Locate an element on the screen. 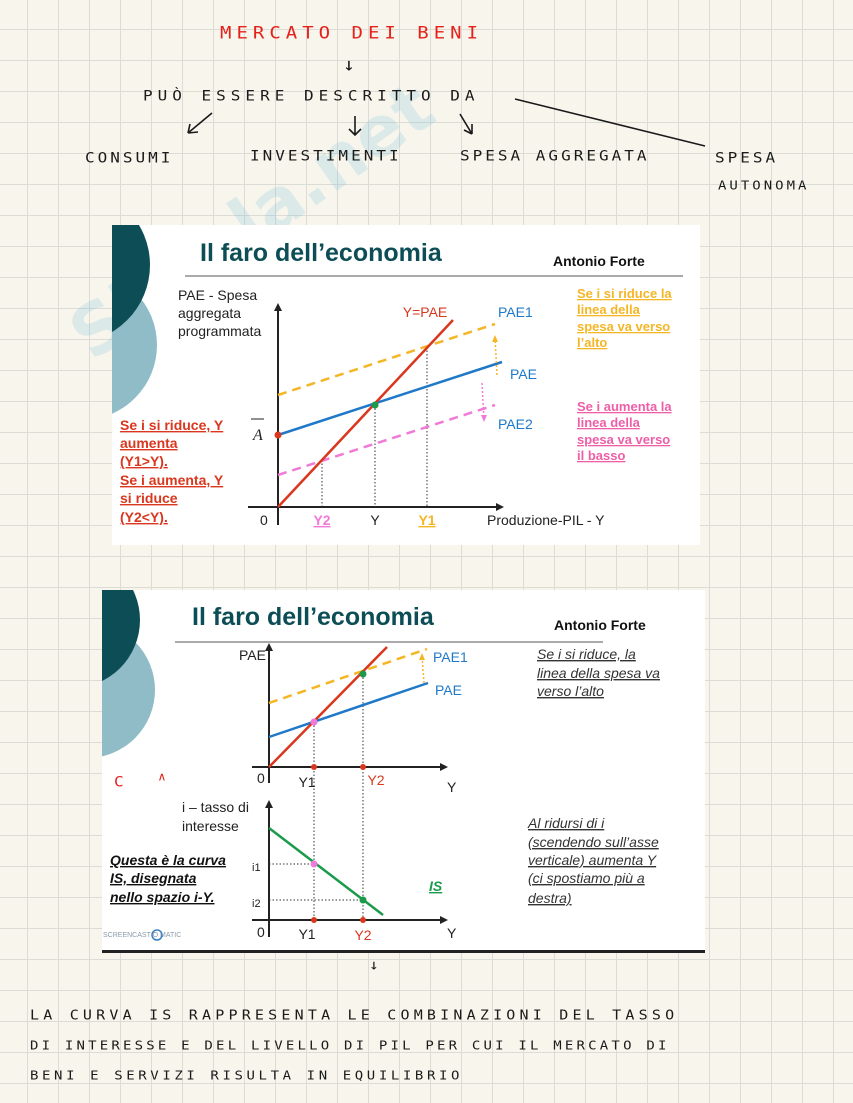 The width and height of the screenshot is (853, 1103). slide1-author: Antonio Forte is located at coordinates (599, 261).